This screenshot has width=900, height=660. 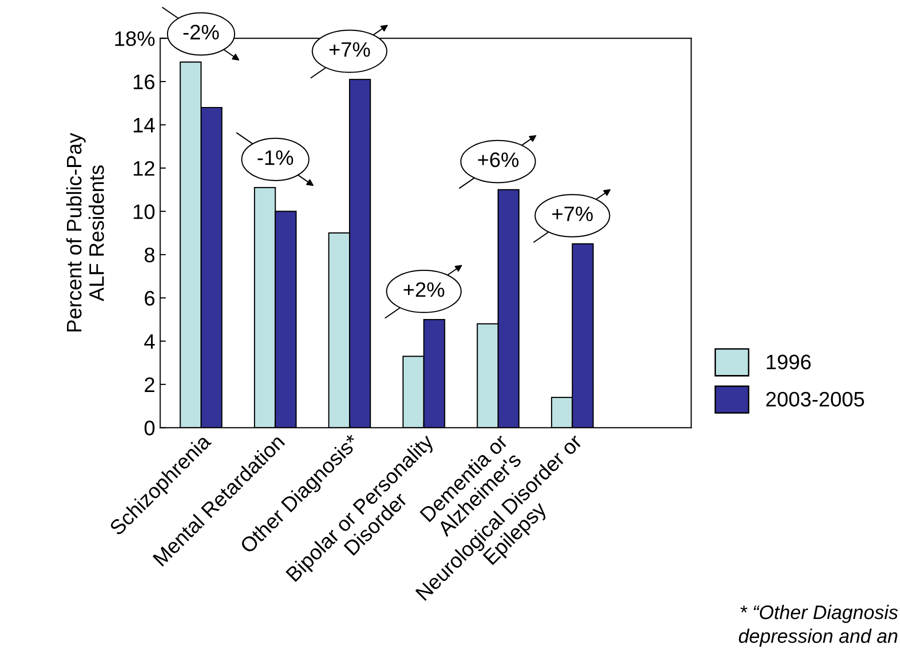 What do you see at coordinates (144, 82) in the screenshot?
I see `y-tick-label: 16` at bounding box center [144, 82].